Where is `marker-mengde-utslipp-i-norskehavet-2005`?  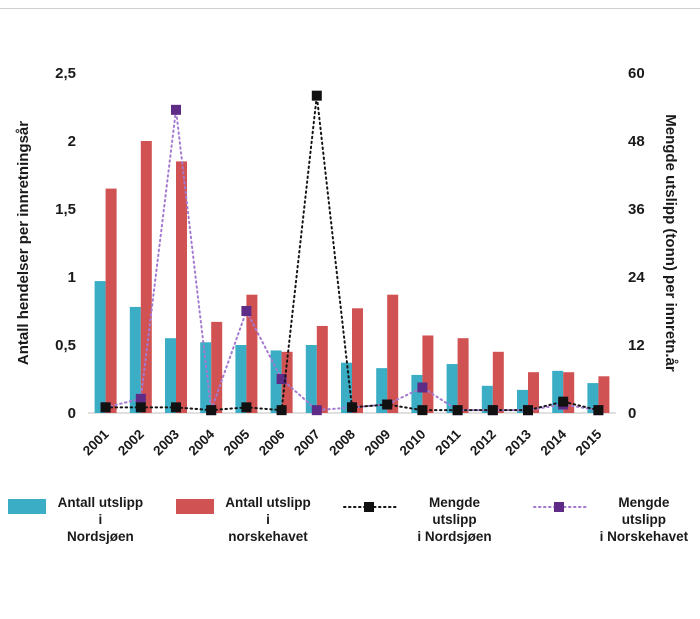 marker-mengde-utslipp-i-norskehavet-2005 is located at coordinates (246, 311).